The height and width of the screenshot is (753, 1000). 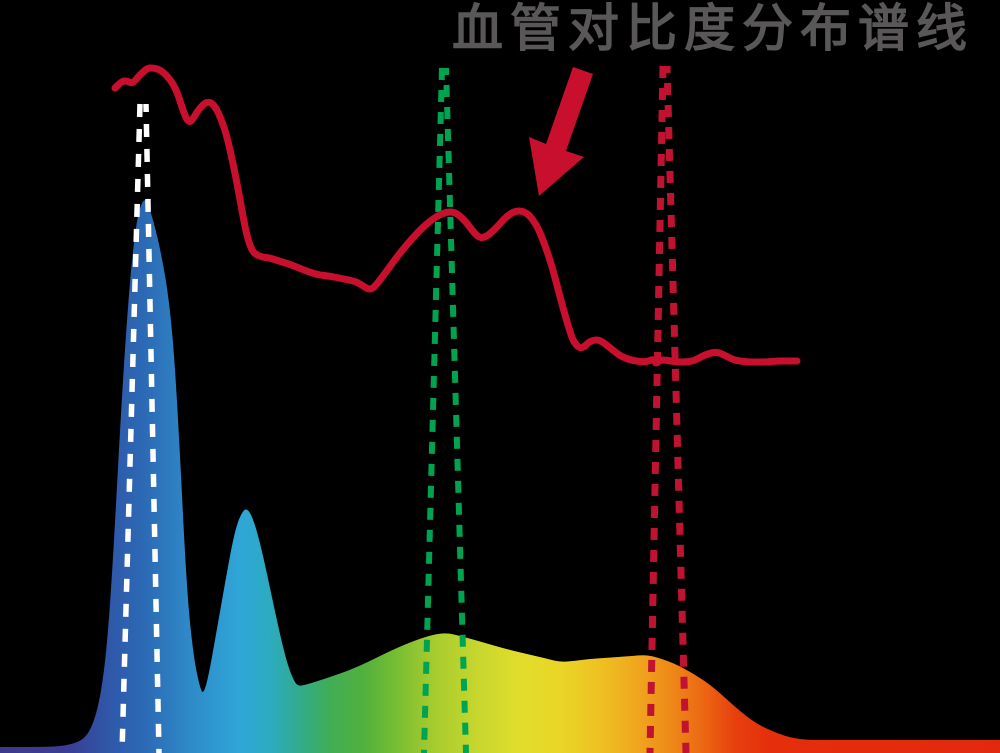 What do you see at coordinates (433, 410) in the screenshot?
I see `green-marker-line-left` at bounding box center [433, 410].